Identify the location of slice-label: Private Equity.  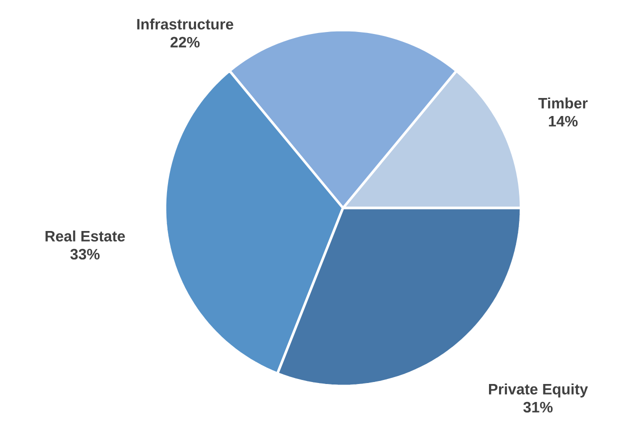
(538, 390).